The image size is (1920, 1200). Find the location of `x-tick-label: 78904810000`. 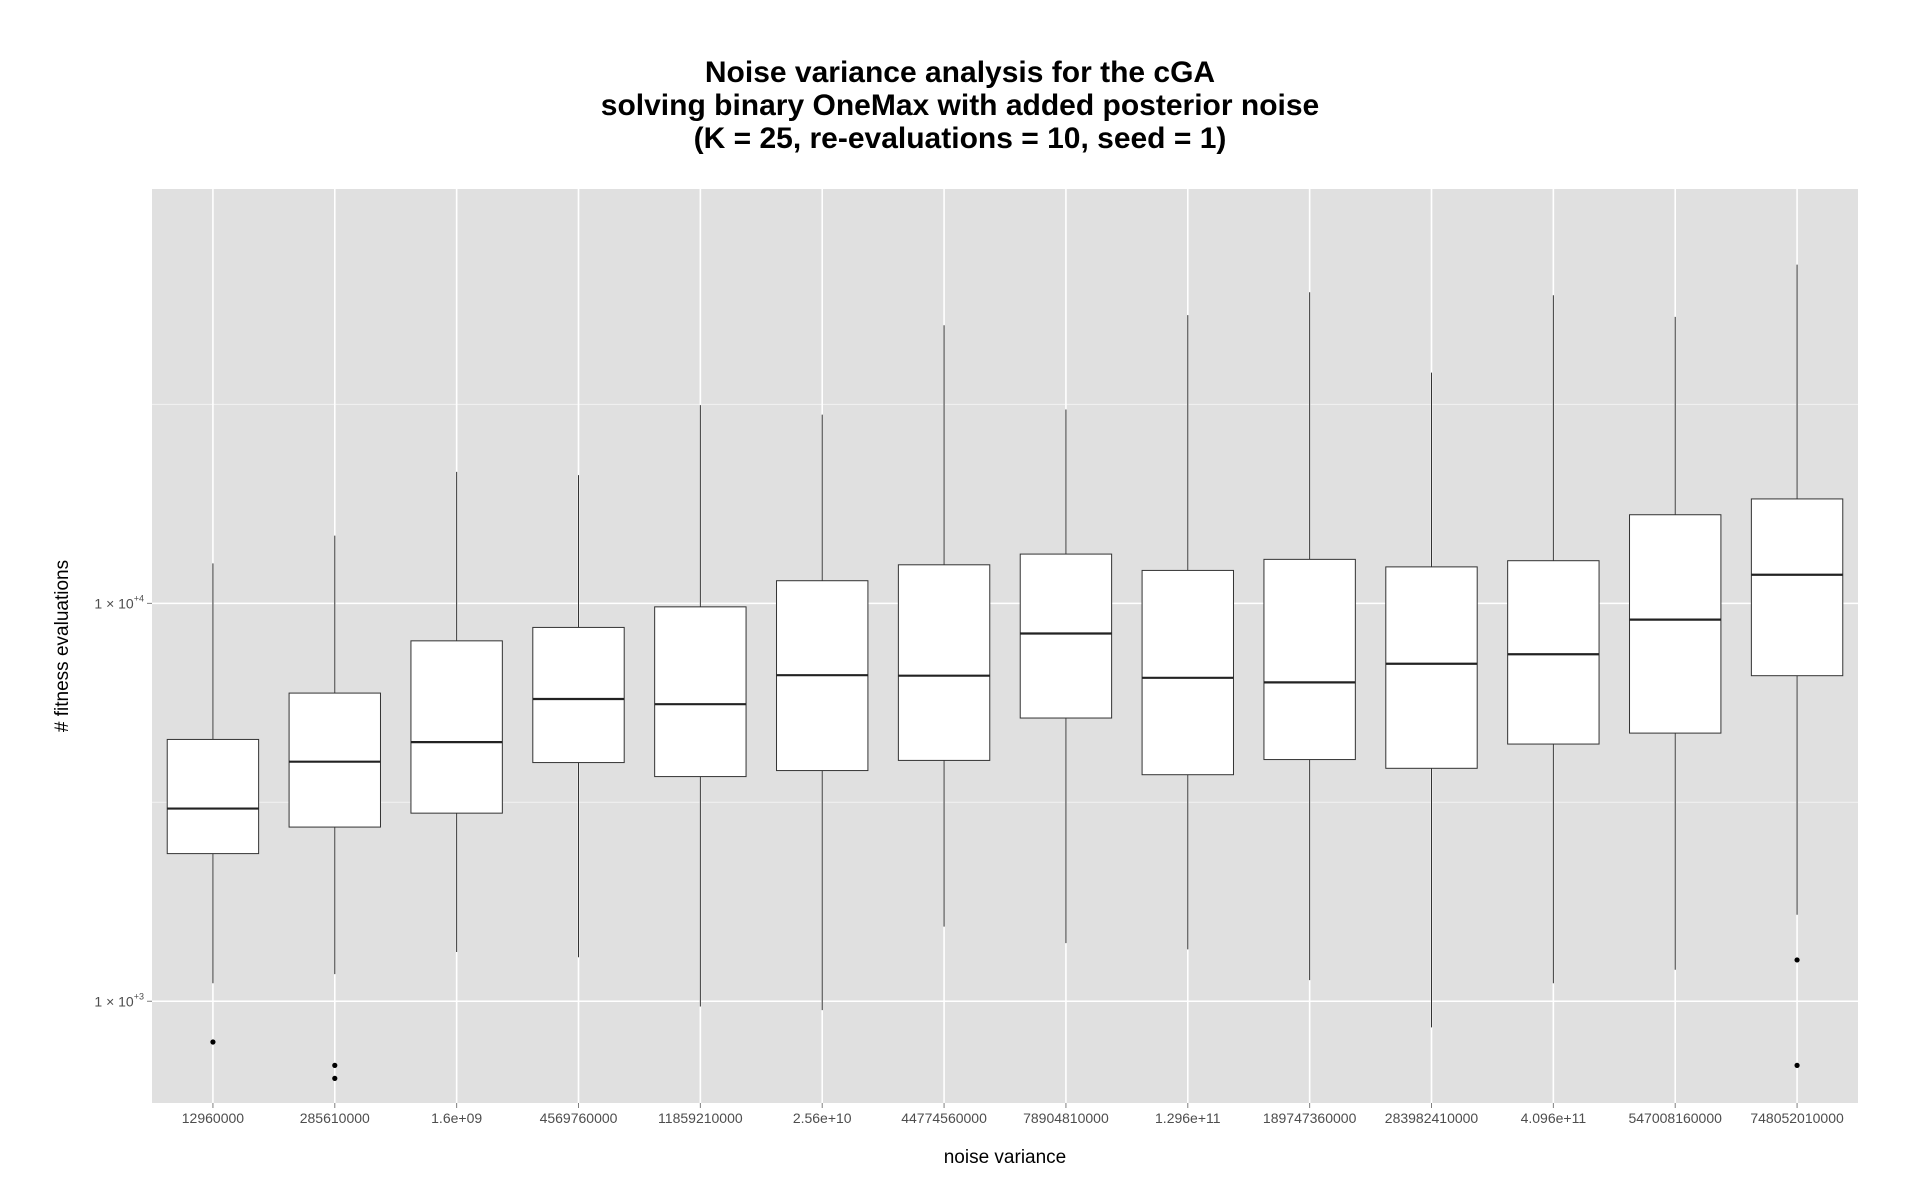

x-tick-label: 78904810000 is located at coordinates (1066, 1118).